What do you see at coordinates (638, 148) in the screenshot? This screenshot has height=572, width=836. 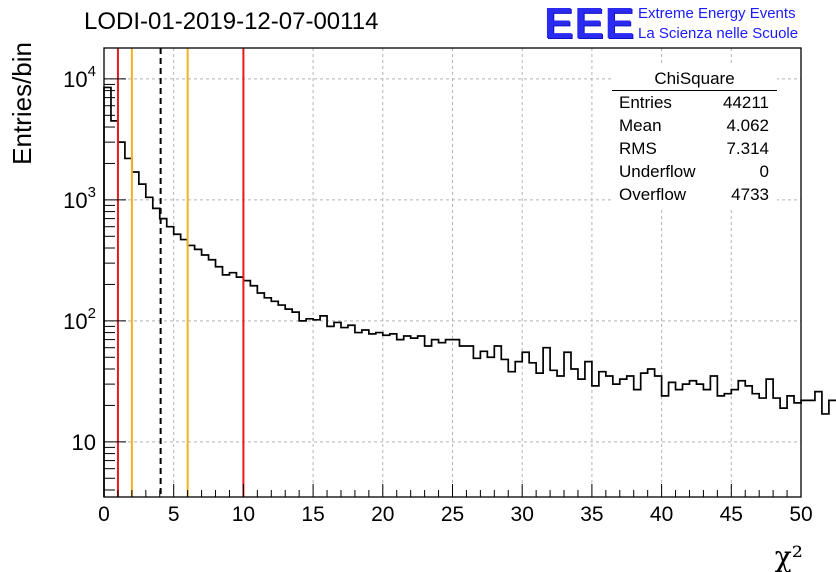 I see `stats-label: RMS` at bounding box center [638, 148].